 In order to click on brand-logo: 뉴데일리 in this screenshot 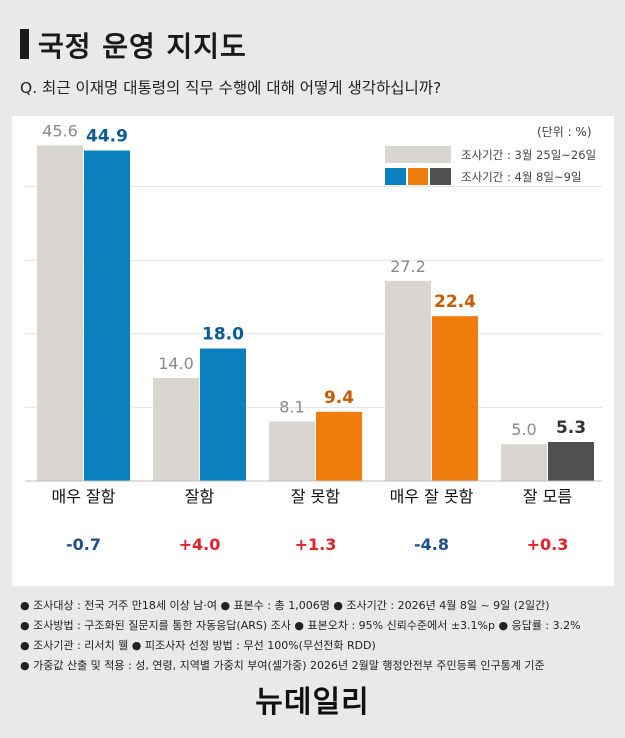, I will do `click(312, 702)`.